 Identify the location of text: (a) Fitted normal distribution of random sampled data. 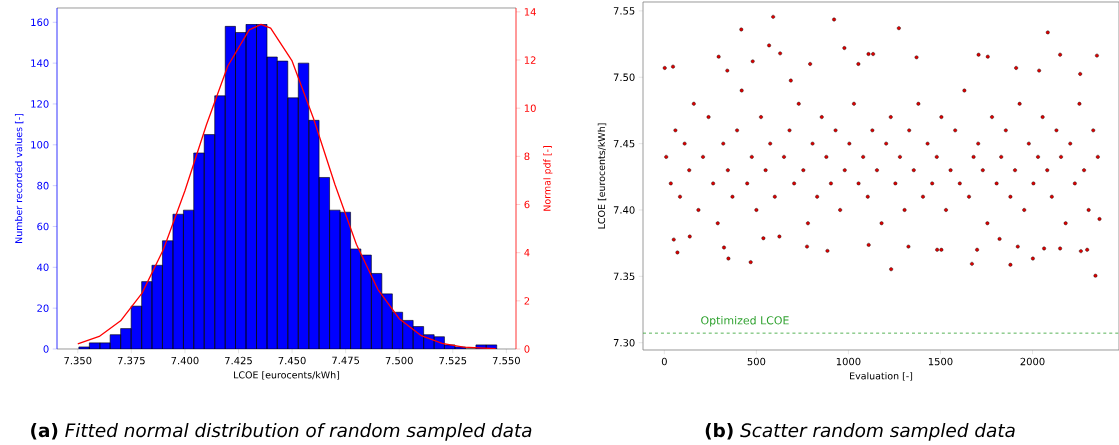
(281, 431).